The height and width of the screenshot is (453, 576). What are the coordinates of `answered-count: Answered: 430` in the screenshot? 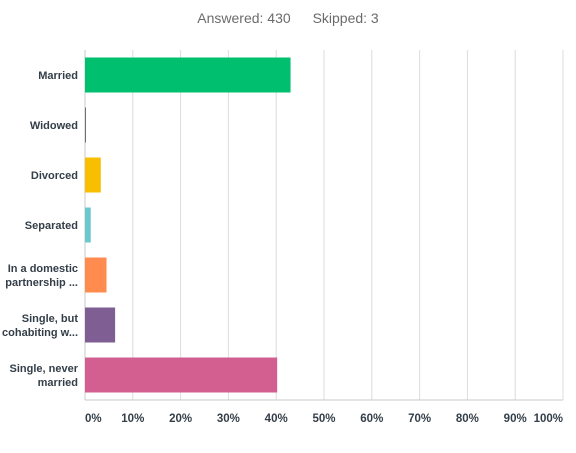 It's located at (244, 18).